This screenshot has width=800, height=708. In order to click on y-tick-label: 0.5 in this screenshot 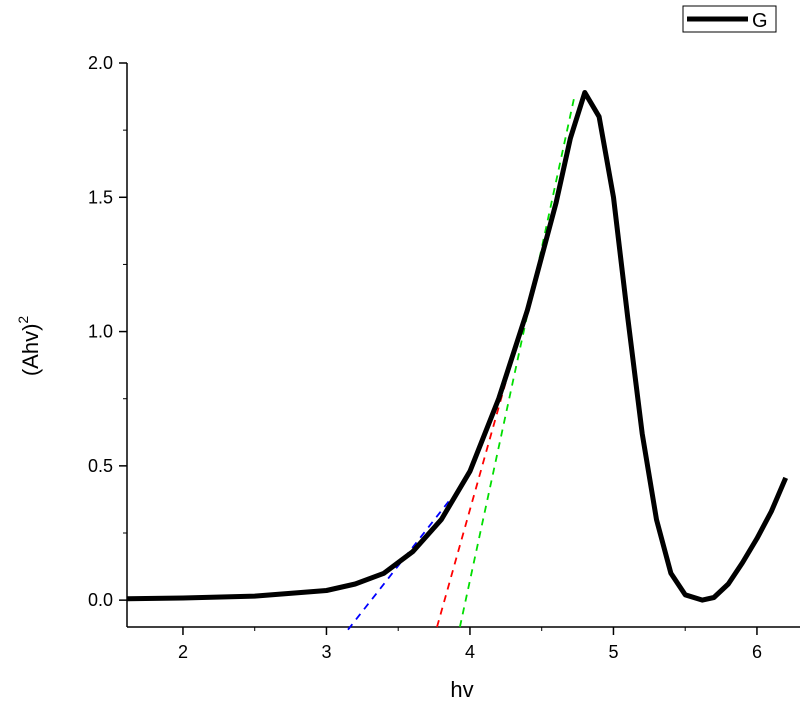, I will do `click(100, 466)`.